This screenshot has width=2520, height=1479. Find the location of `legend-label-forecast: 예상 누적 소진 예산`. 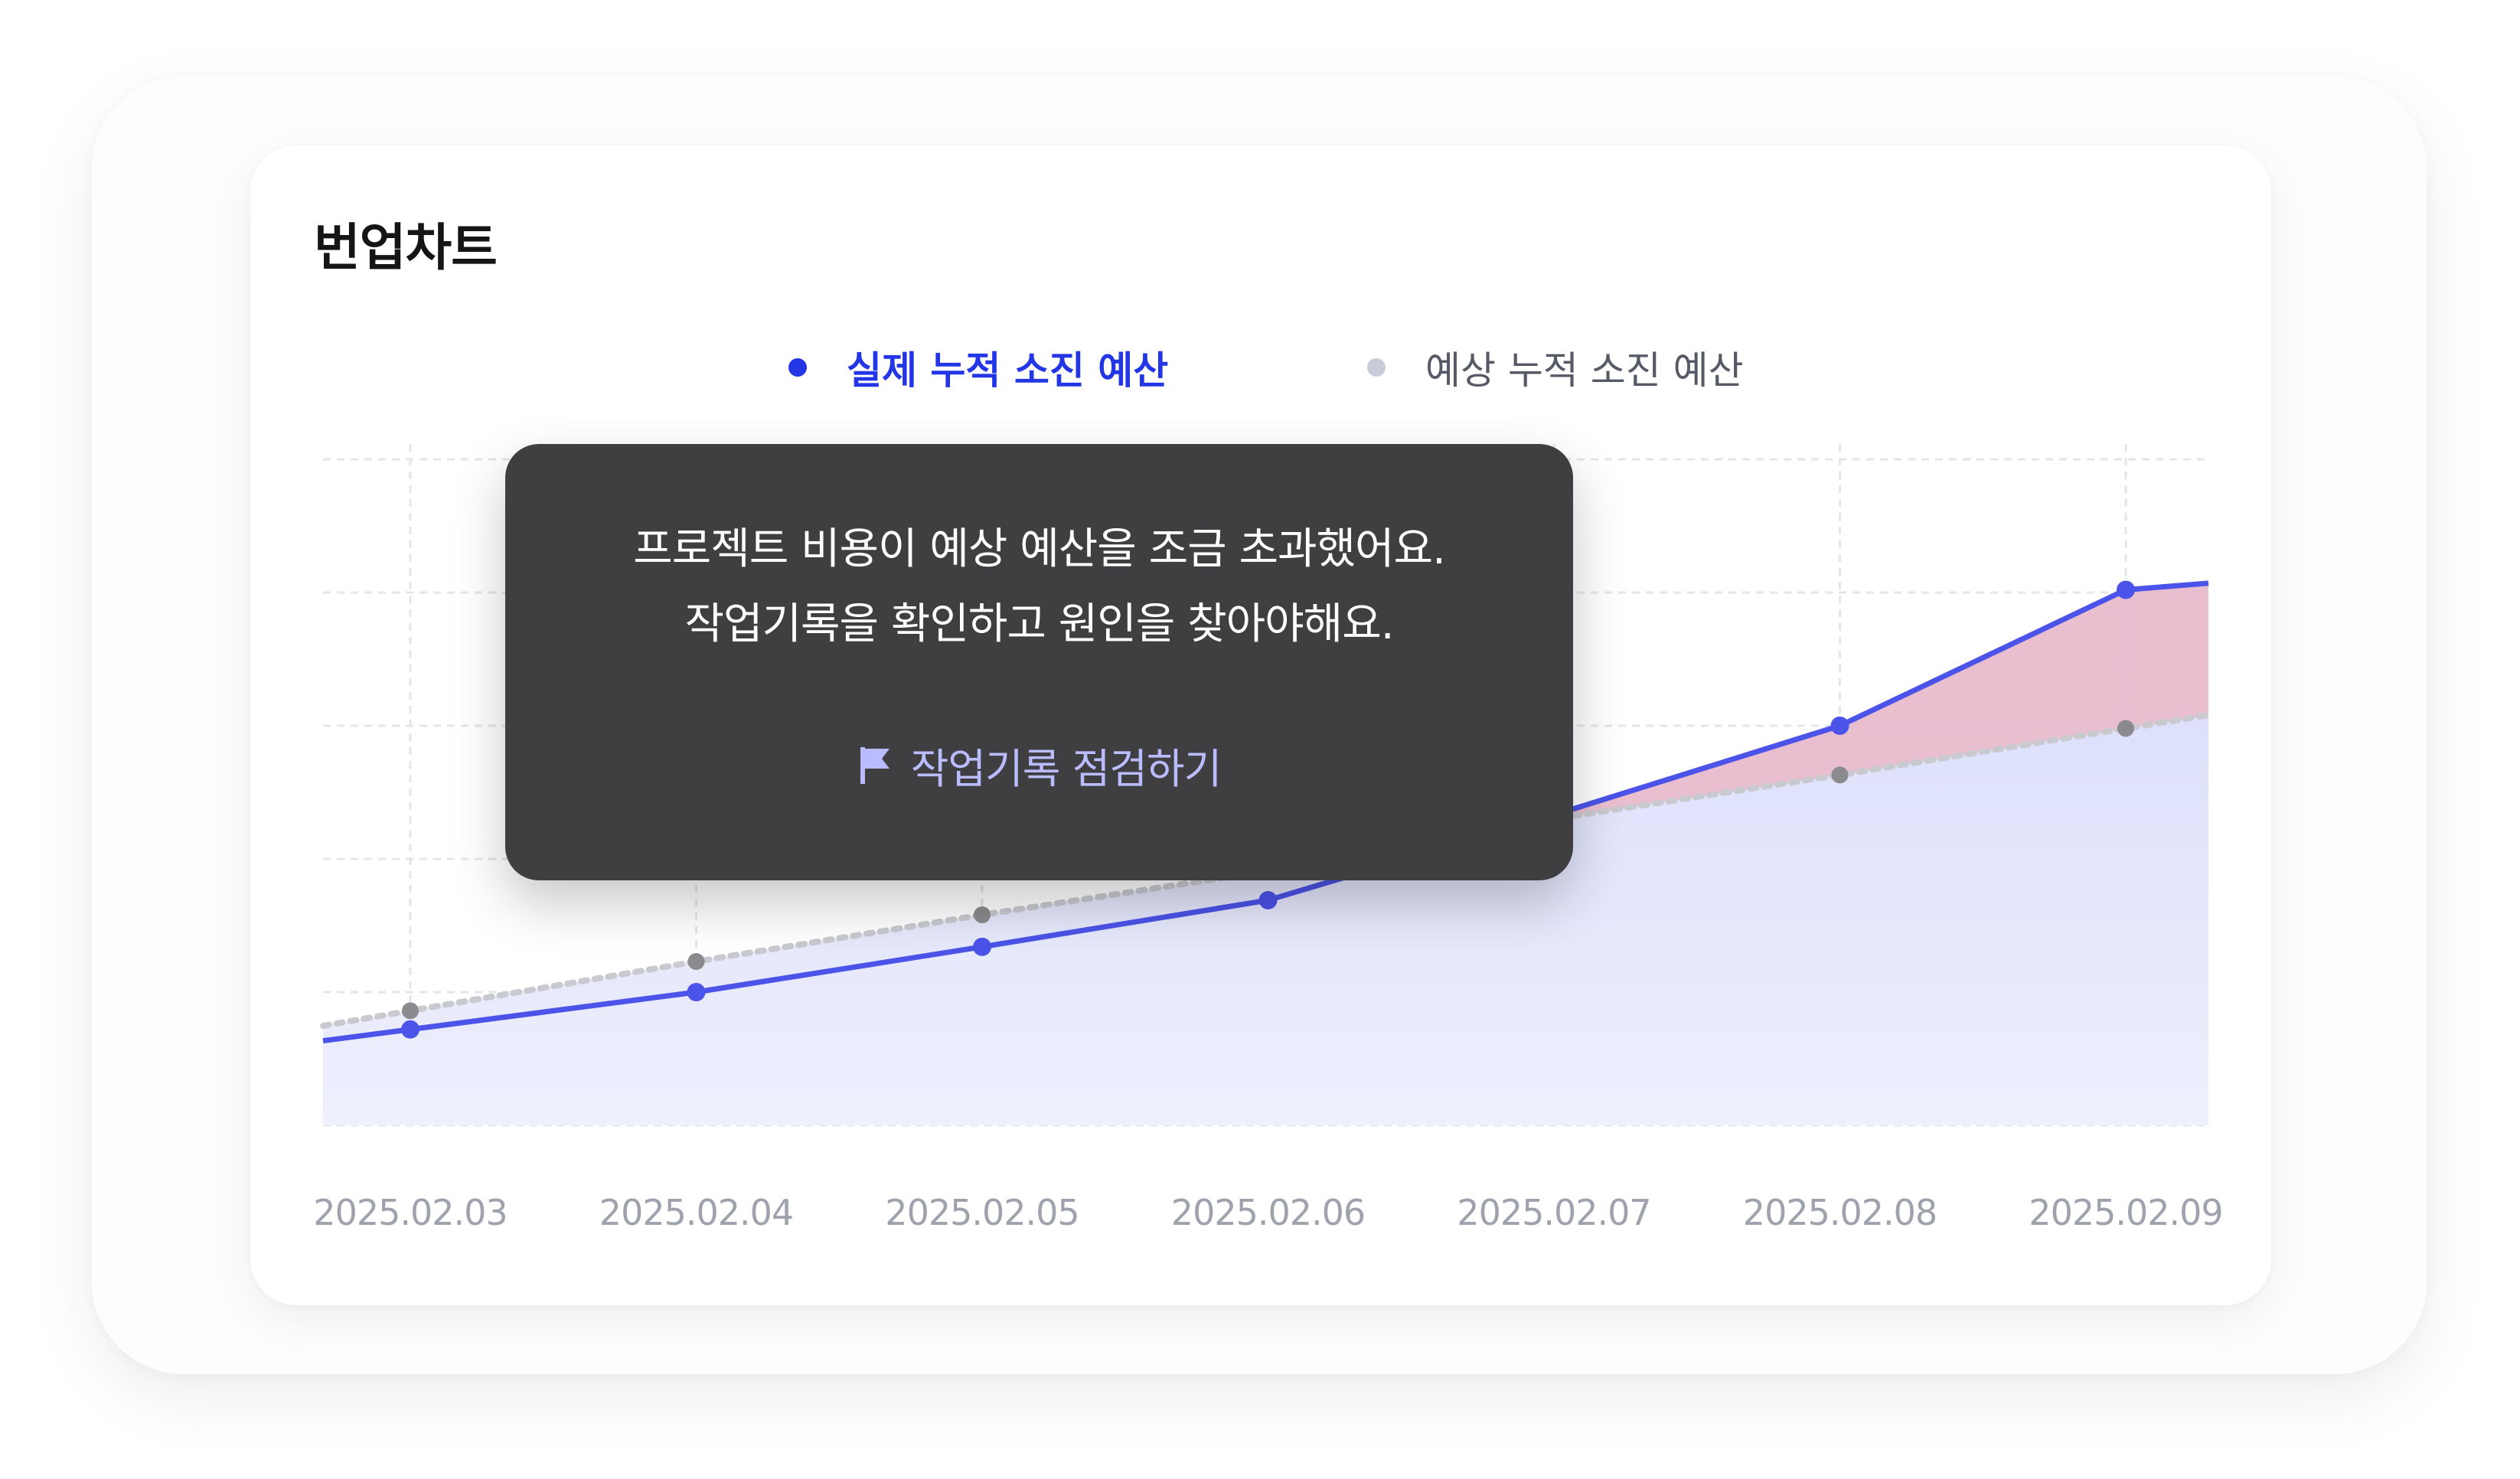

legend-label-forecast: 예상 누적 소진 예산 is located at coordinates (1584, 370).